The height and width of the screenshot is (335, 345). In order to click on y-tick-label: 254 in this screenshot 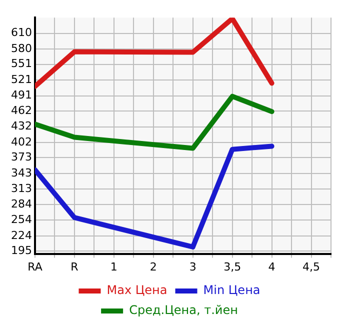, I will do `click(21, 219)`.